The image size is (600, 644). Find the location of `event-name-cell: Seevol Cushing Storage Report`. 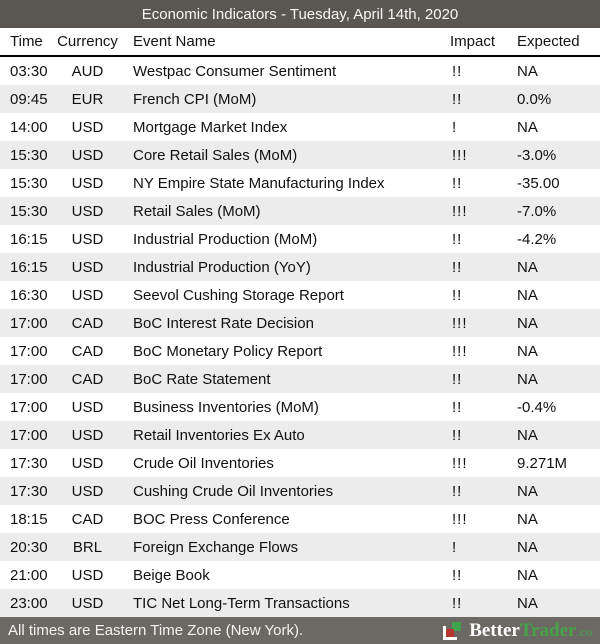

event-name-cell: Seevol Cushing Storage Report is located at coordinates (238, 295).